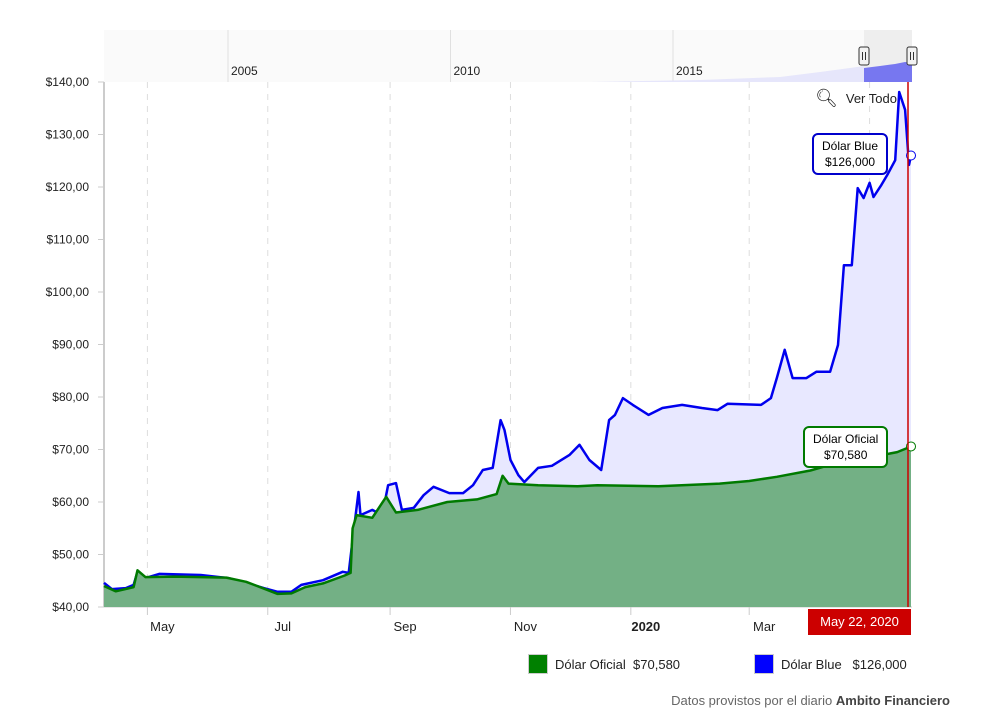 Image resolution: width=987 pixels, height=716 pixels. What do you see at coordinates (846, 447) in the screenshot?
I see `tooltip-oficial: Dólar Oficial $70,580` at bounding box center [846, 447].